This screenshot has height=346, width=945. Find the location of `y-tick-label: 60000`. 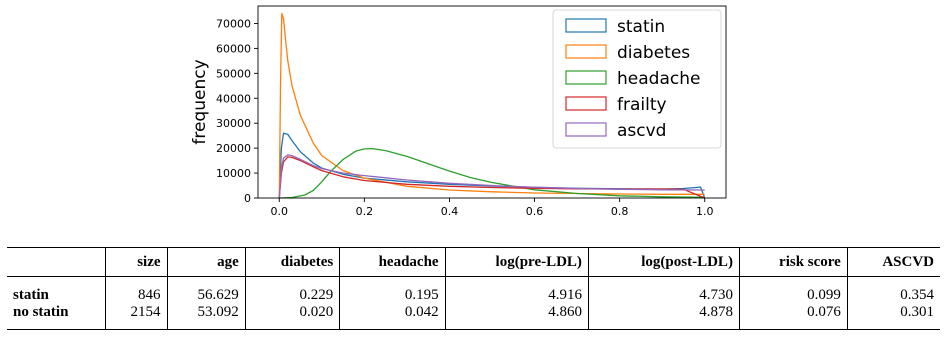

y-tick-label: 60000 is located at coordinates (233, 48).